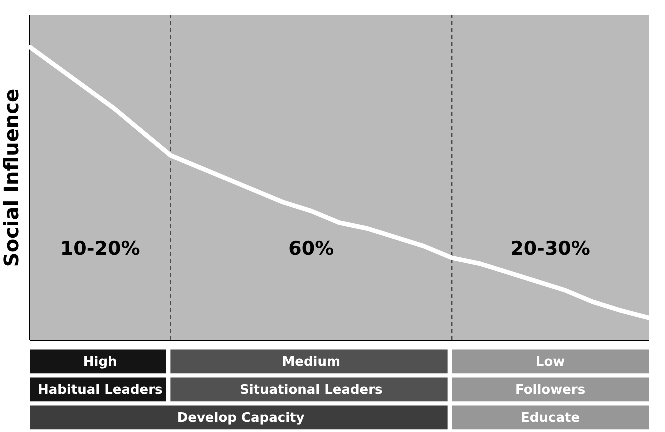  Describe the element at coordinates (550, 418) in the screenshot. I see `text: Educate` at that location.